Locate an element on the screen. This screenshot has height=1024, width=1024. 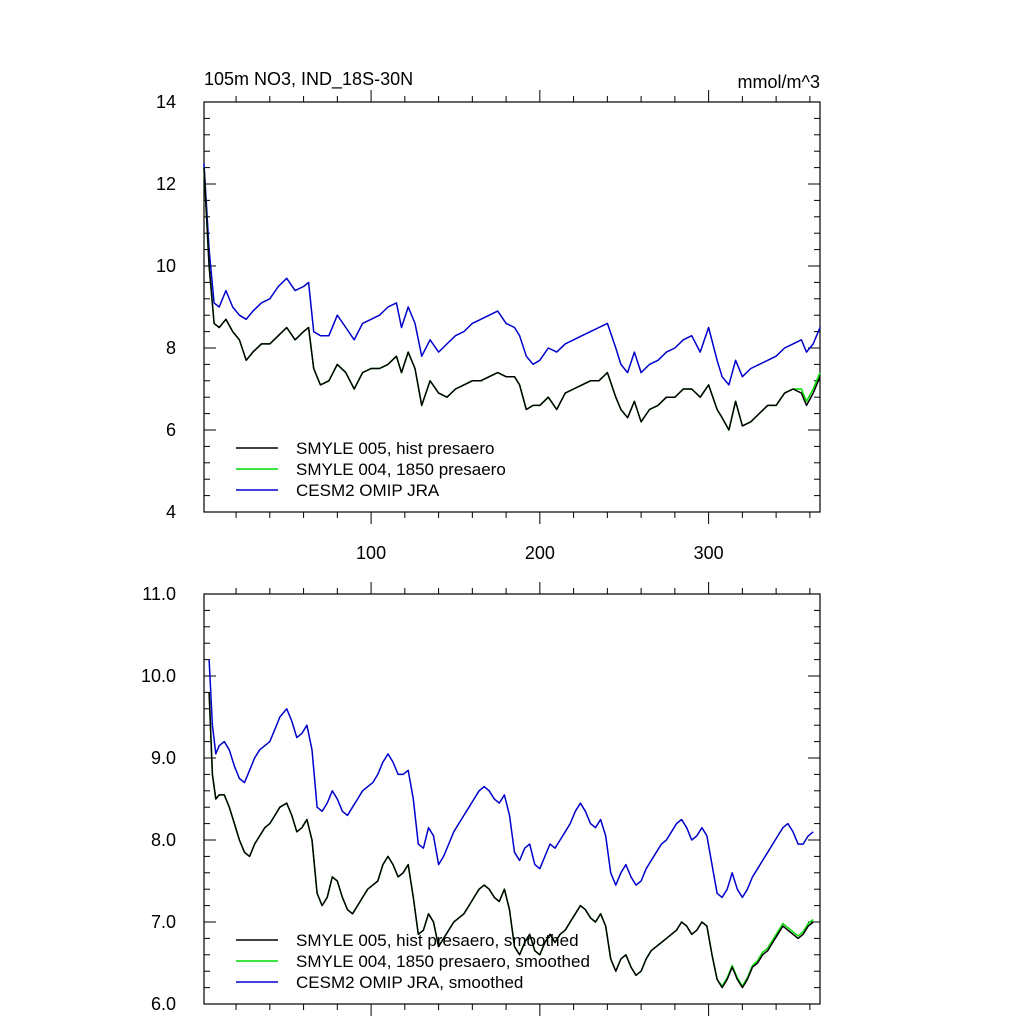
legend-label: CESM2 OMIP JRA is located at coordinates (368, 490).